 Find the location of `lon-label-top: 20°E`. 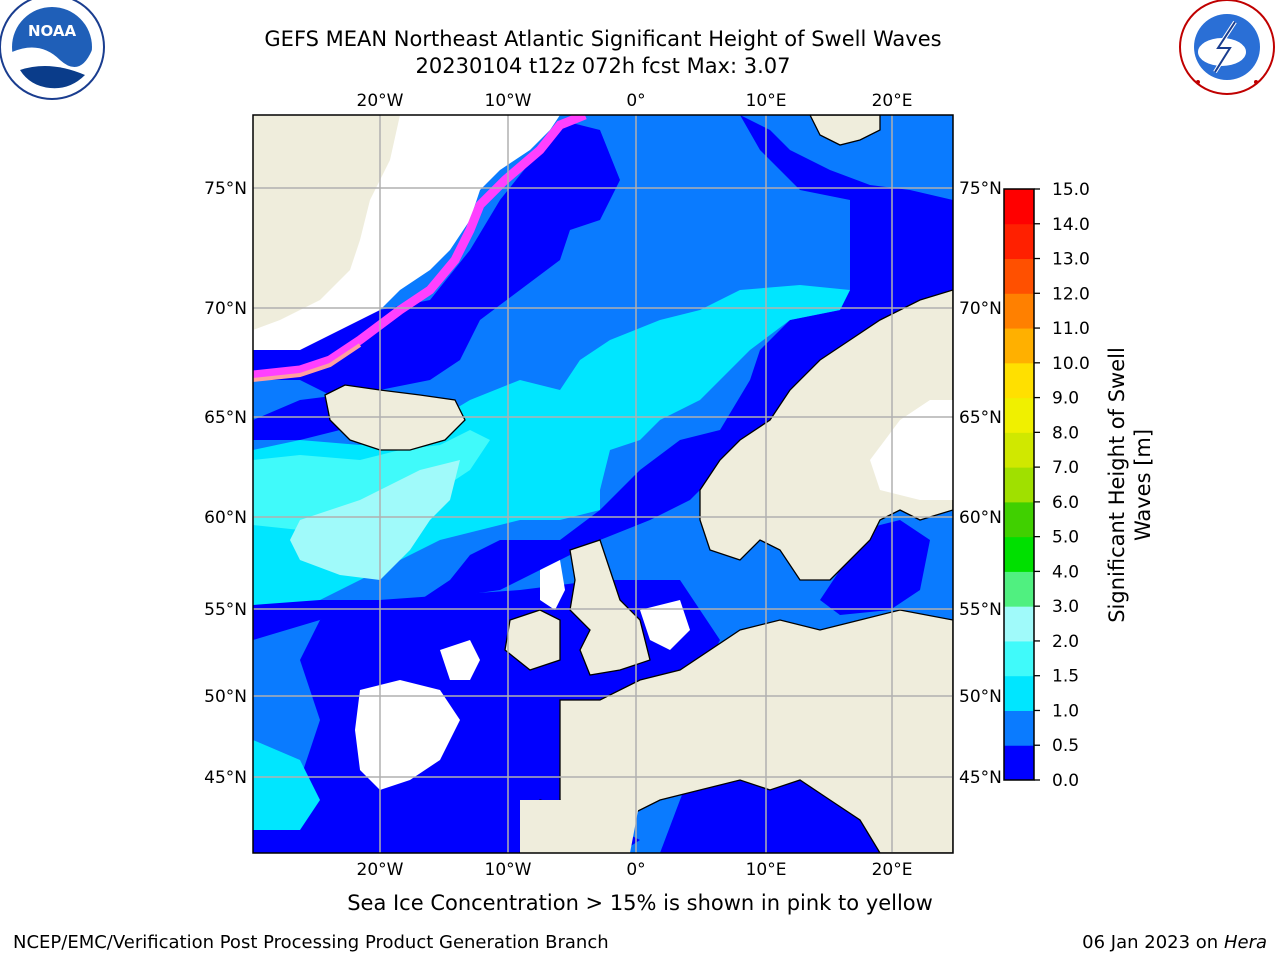

lon-label-top: 20°E is located at coordinates (892, 101).